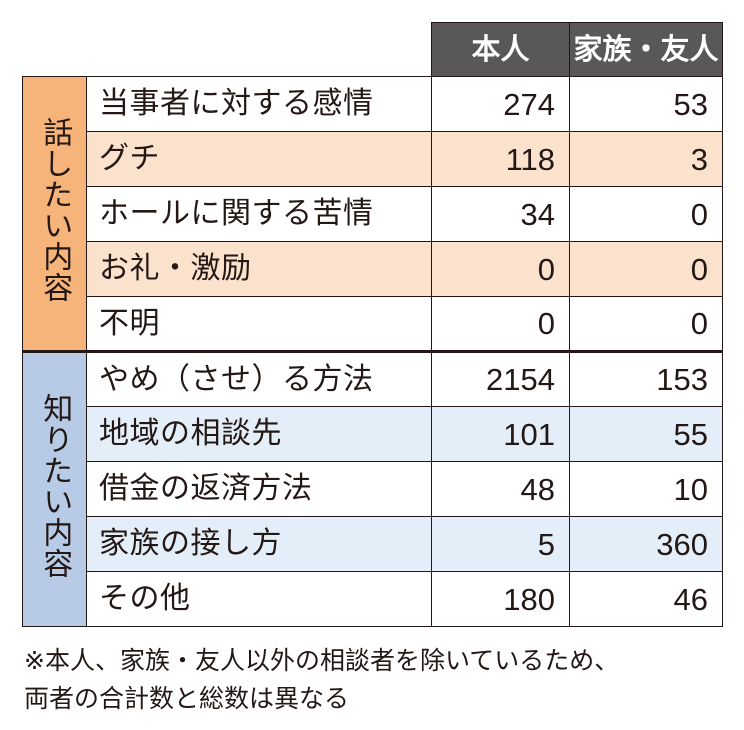  What do you see at coordinates (187, 698) in the screenshot?
I see `footnote-line-2: 両者の合計数と総数は異なる` at bounding box center [187, 698].